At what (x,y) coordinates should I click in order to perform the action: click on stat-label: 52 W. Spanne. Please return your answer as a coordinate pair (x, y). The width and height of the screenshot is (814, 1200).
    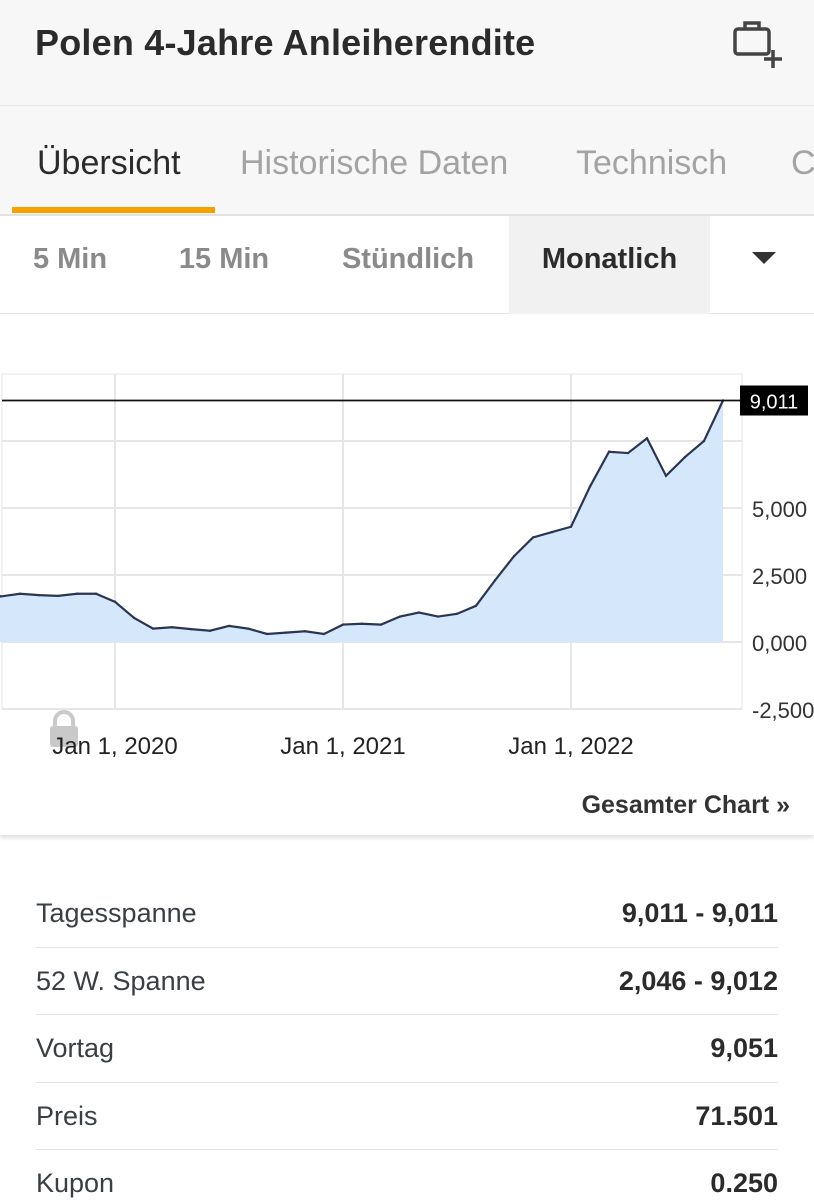
    Looking at the image, I should click on (121, 980).